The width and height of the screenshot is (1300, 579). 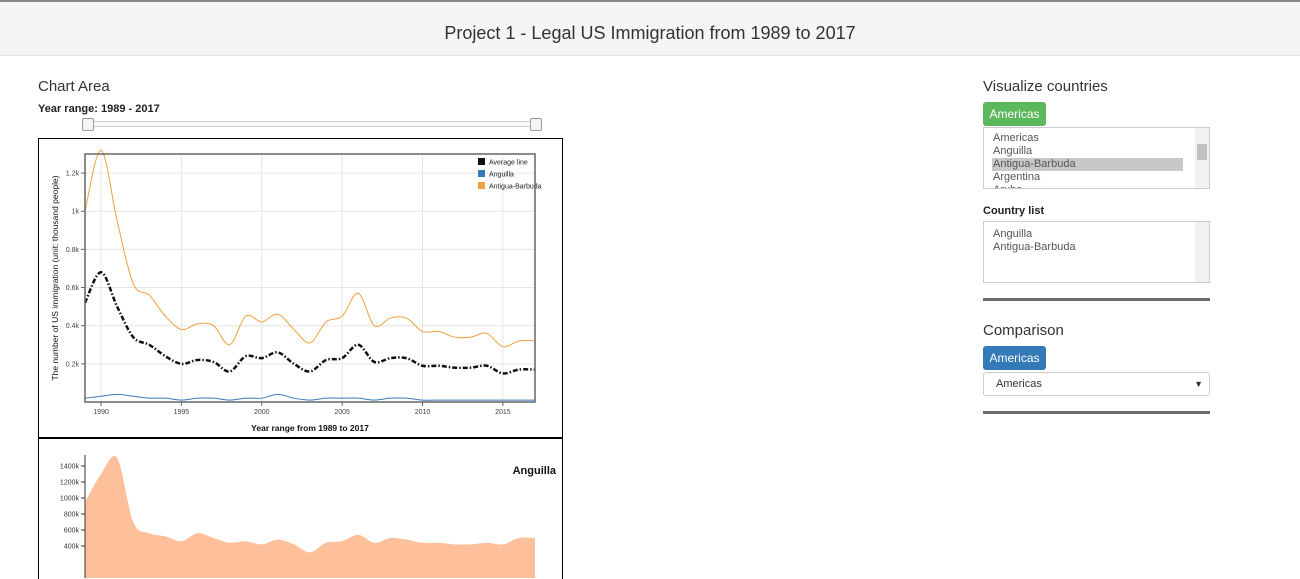 I want to click on y-tick-label: 1200k, so click(x=70, y=483).